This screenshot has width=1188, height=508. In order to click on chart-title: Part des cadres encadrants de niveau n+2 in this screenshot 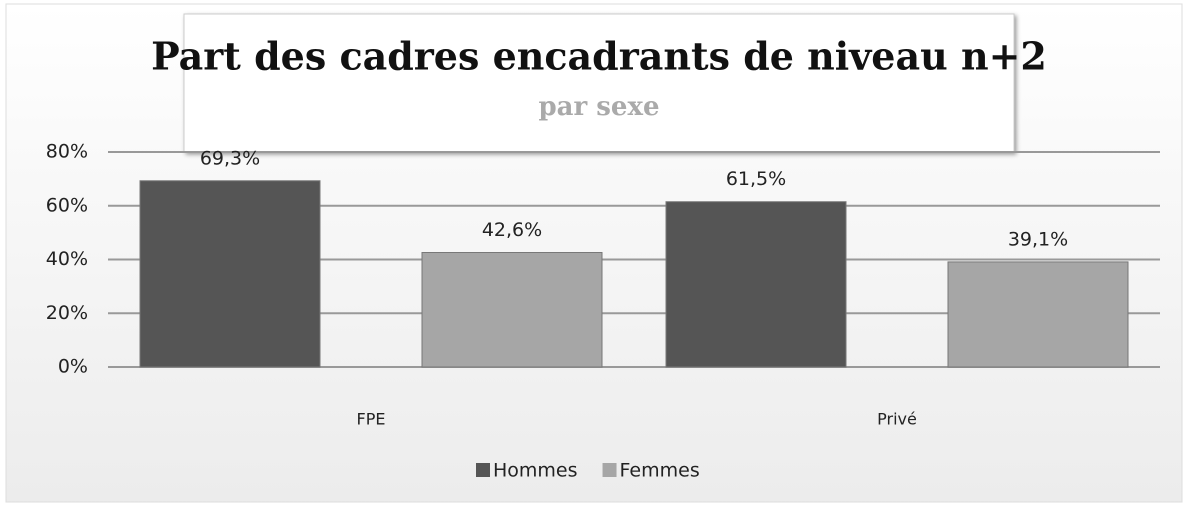, I will do `click(599, 56)`.